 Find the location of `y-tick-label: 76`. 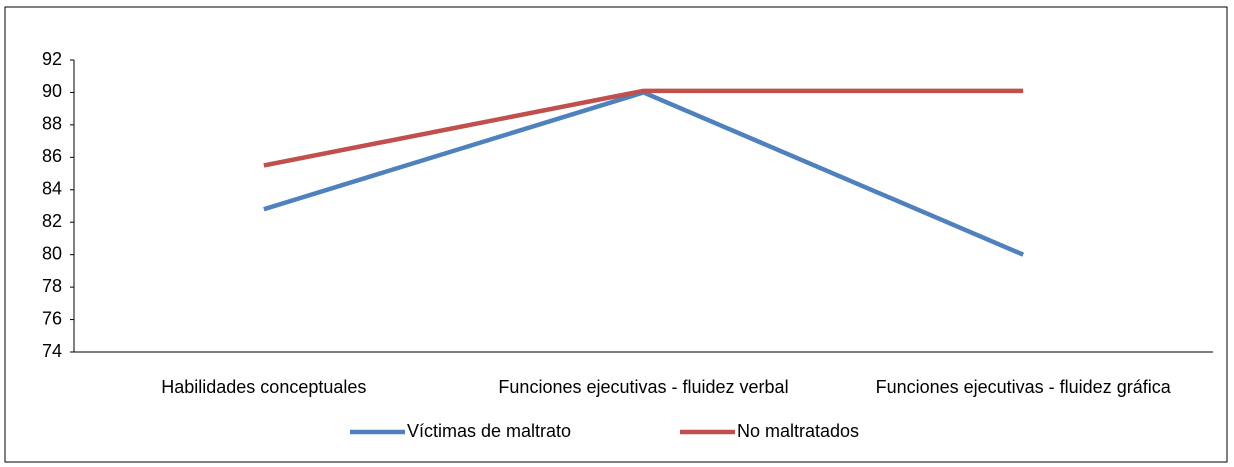

y-tick-label: 76 is located at coordinates (52, 318).